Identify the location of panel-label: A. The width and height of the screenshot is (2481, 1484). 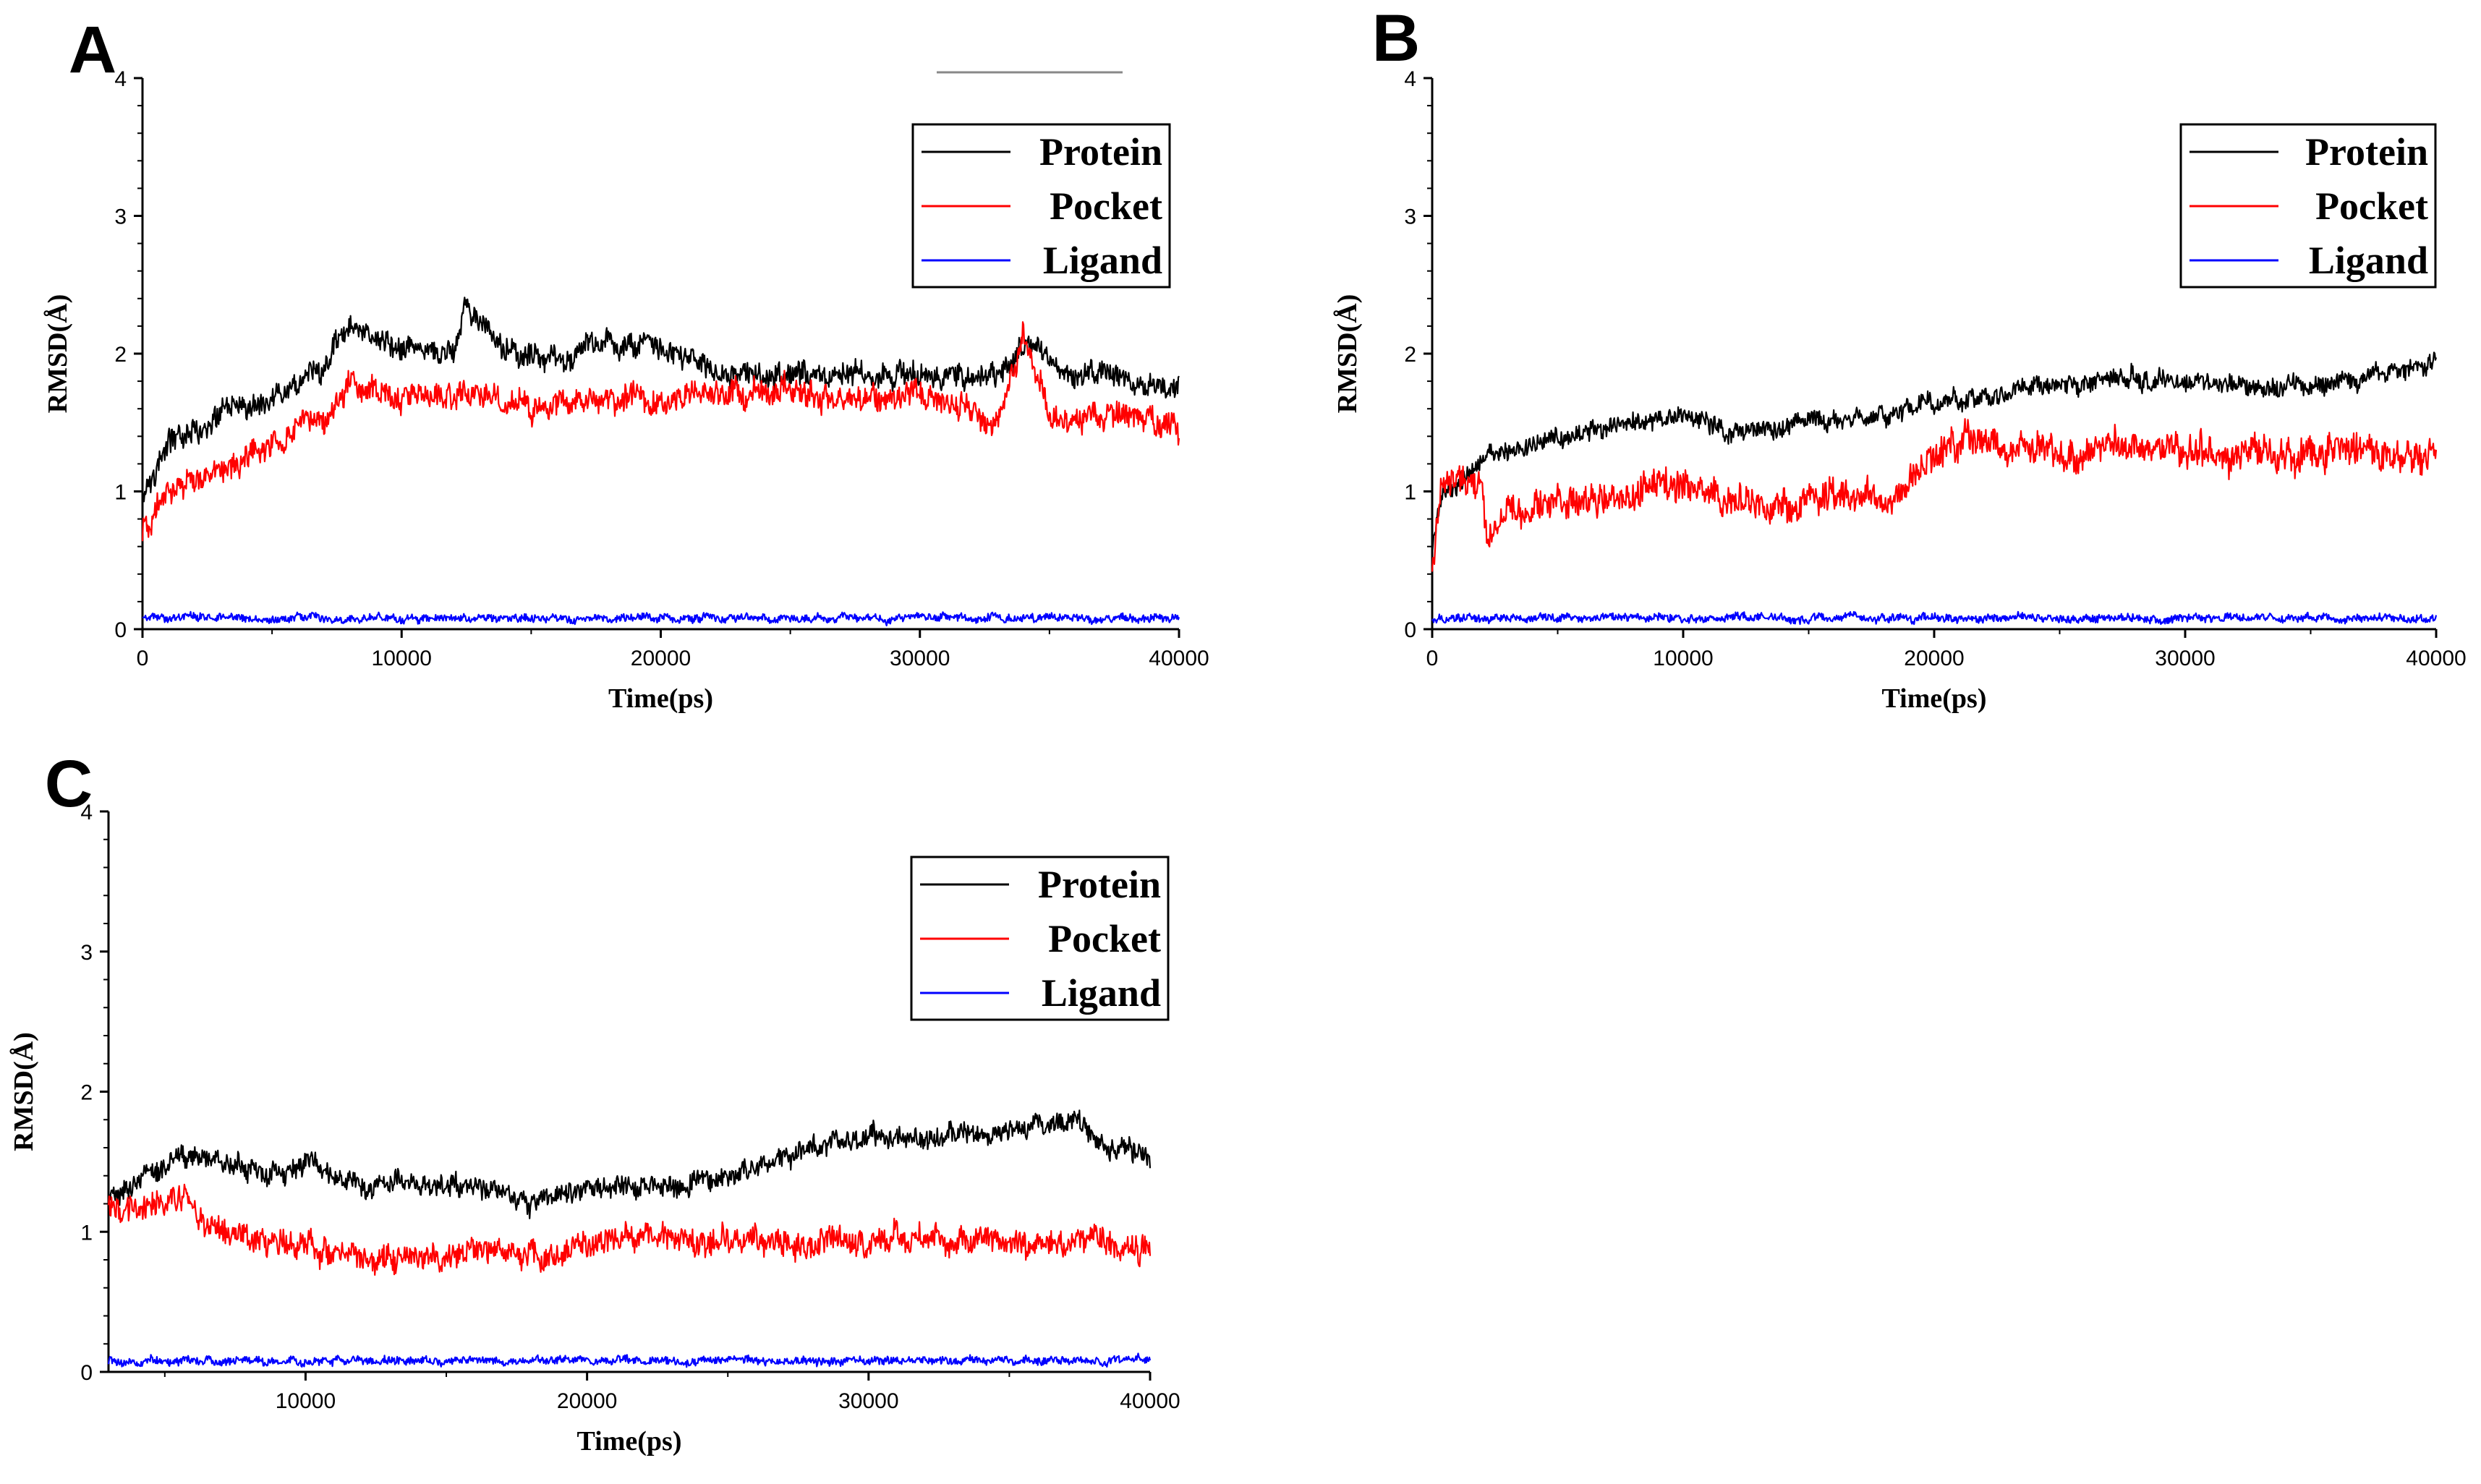
(92, 50).